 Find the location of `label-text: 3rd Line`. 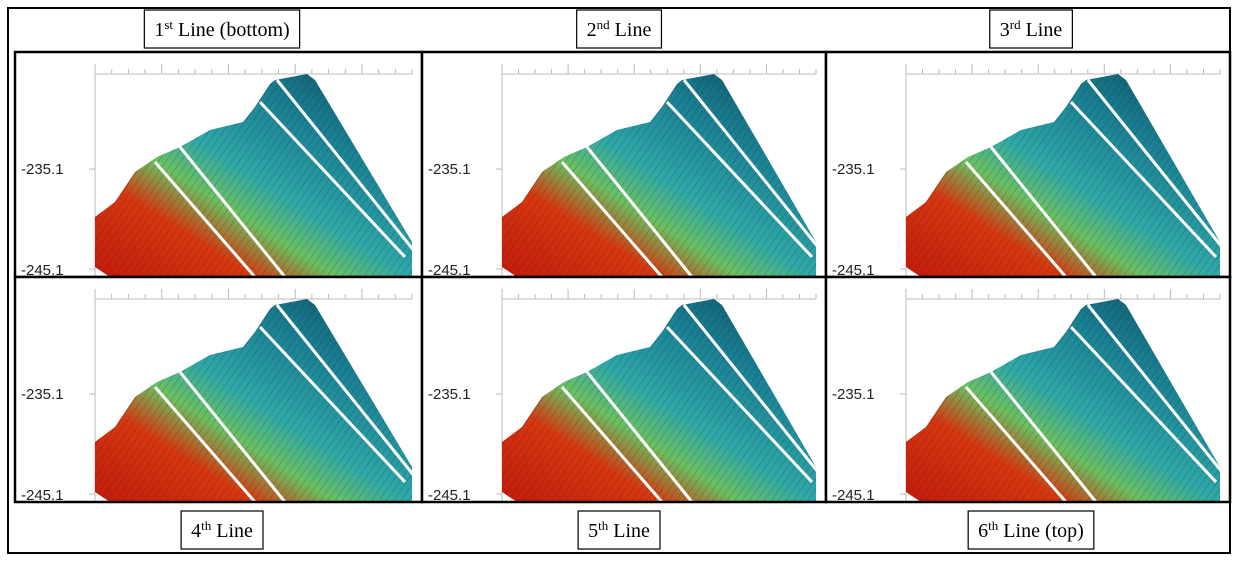

label-text: 3rd Line is located at coordinates (1031, 29).